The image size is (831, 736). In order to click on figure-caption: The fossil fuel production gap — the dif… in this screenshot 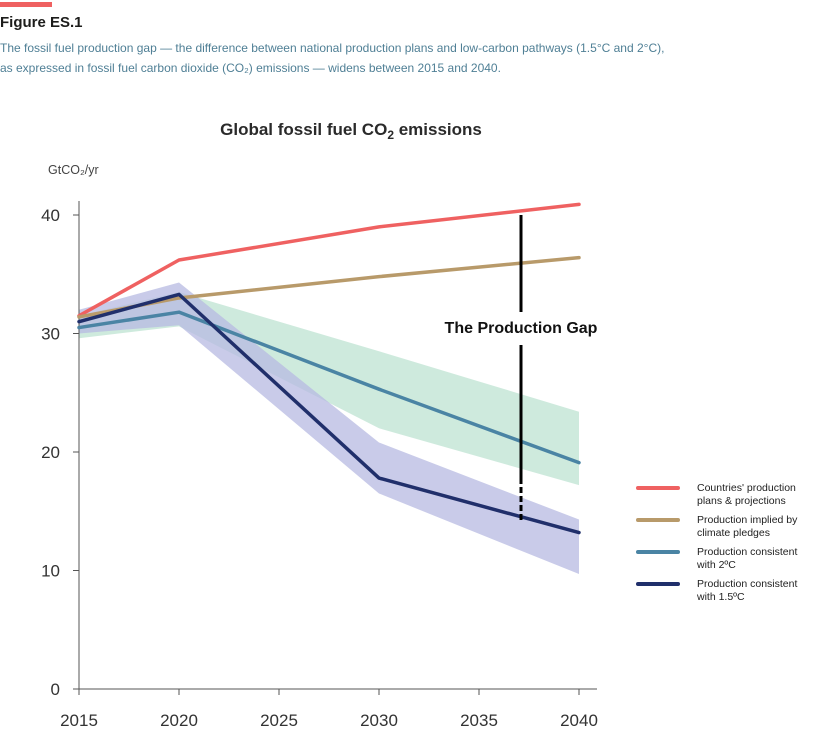, I will do `click(395, 58)`.